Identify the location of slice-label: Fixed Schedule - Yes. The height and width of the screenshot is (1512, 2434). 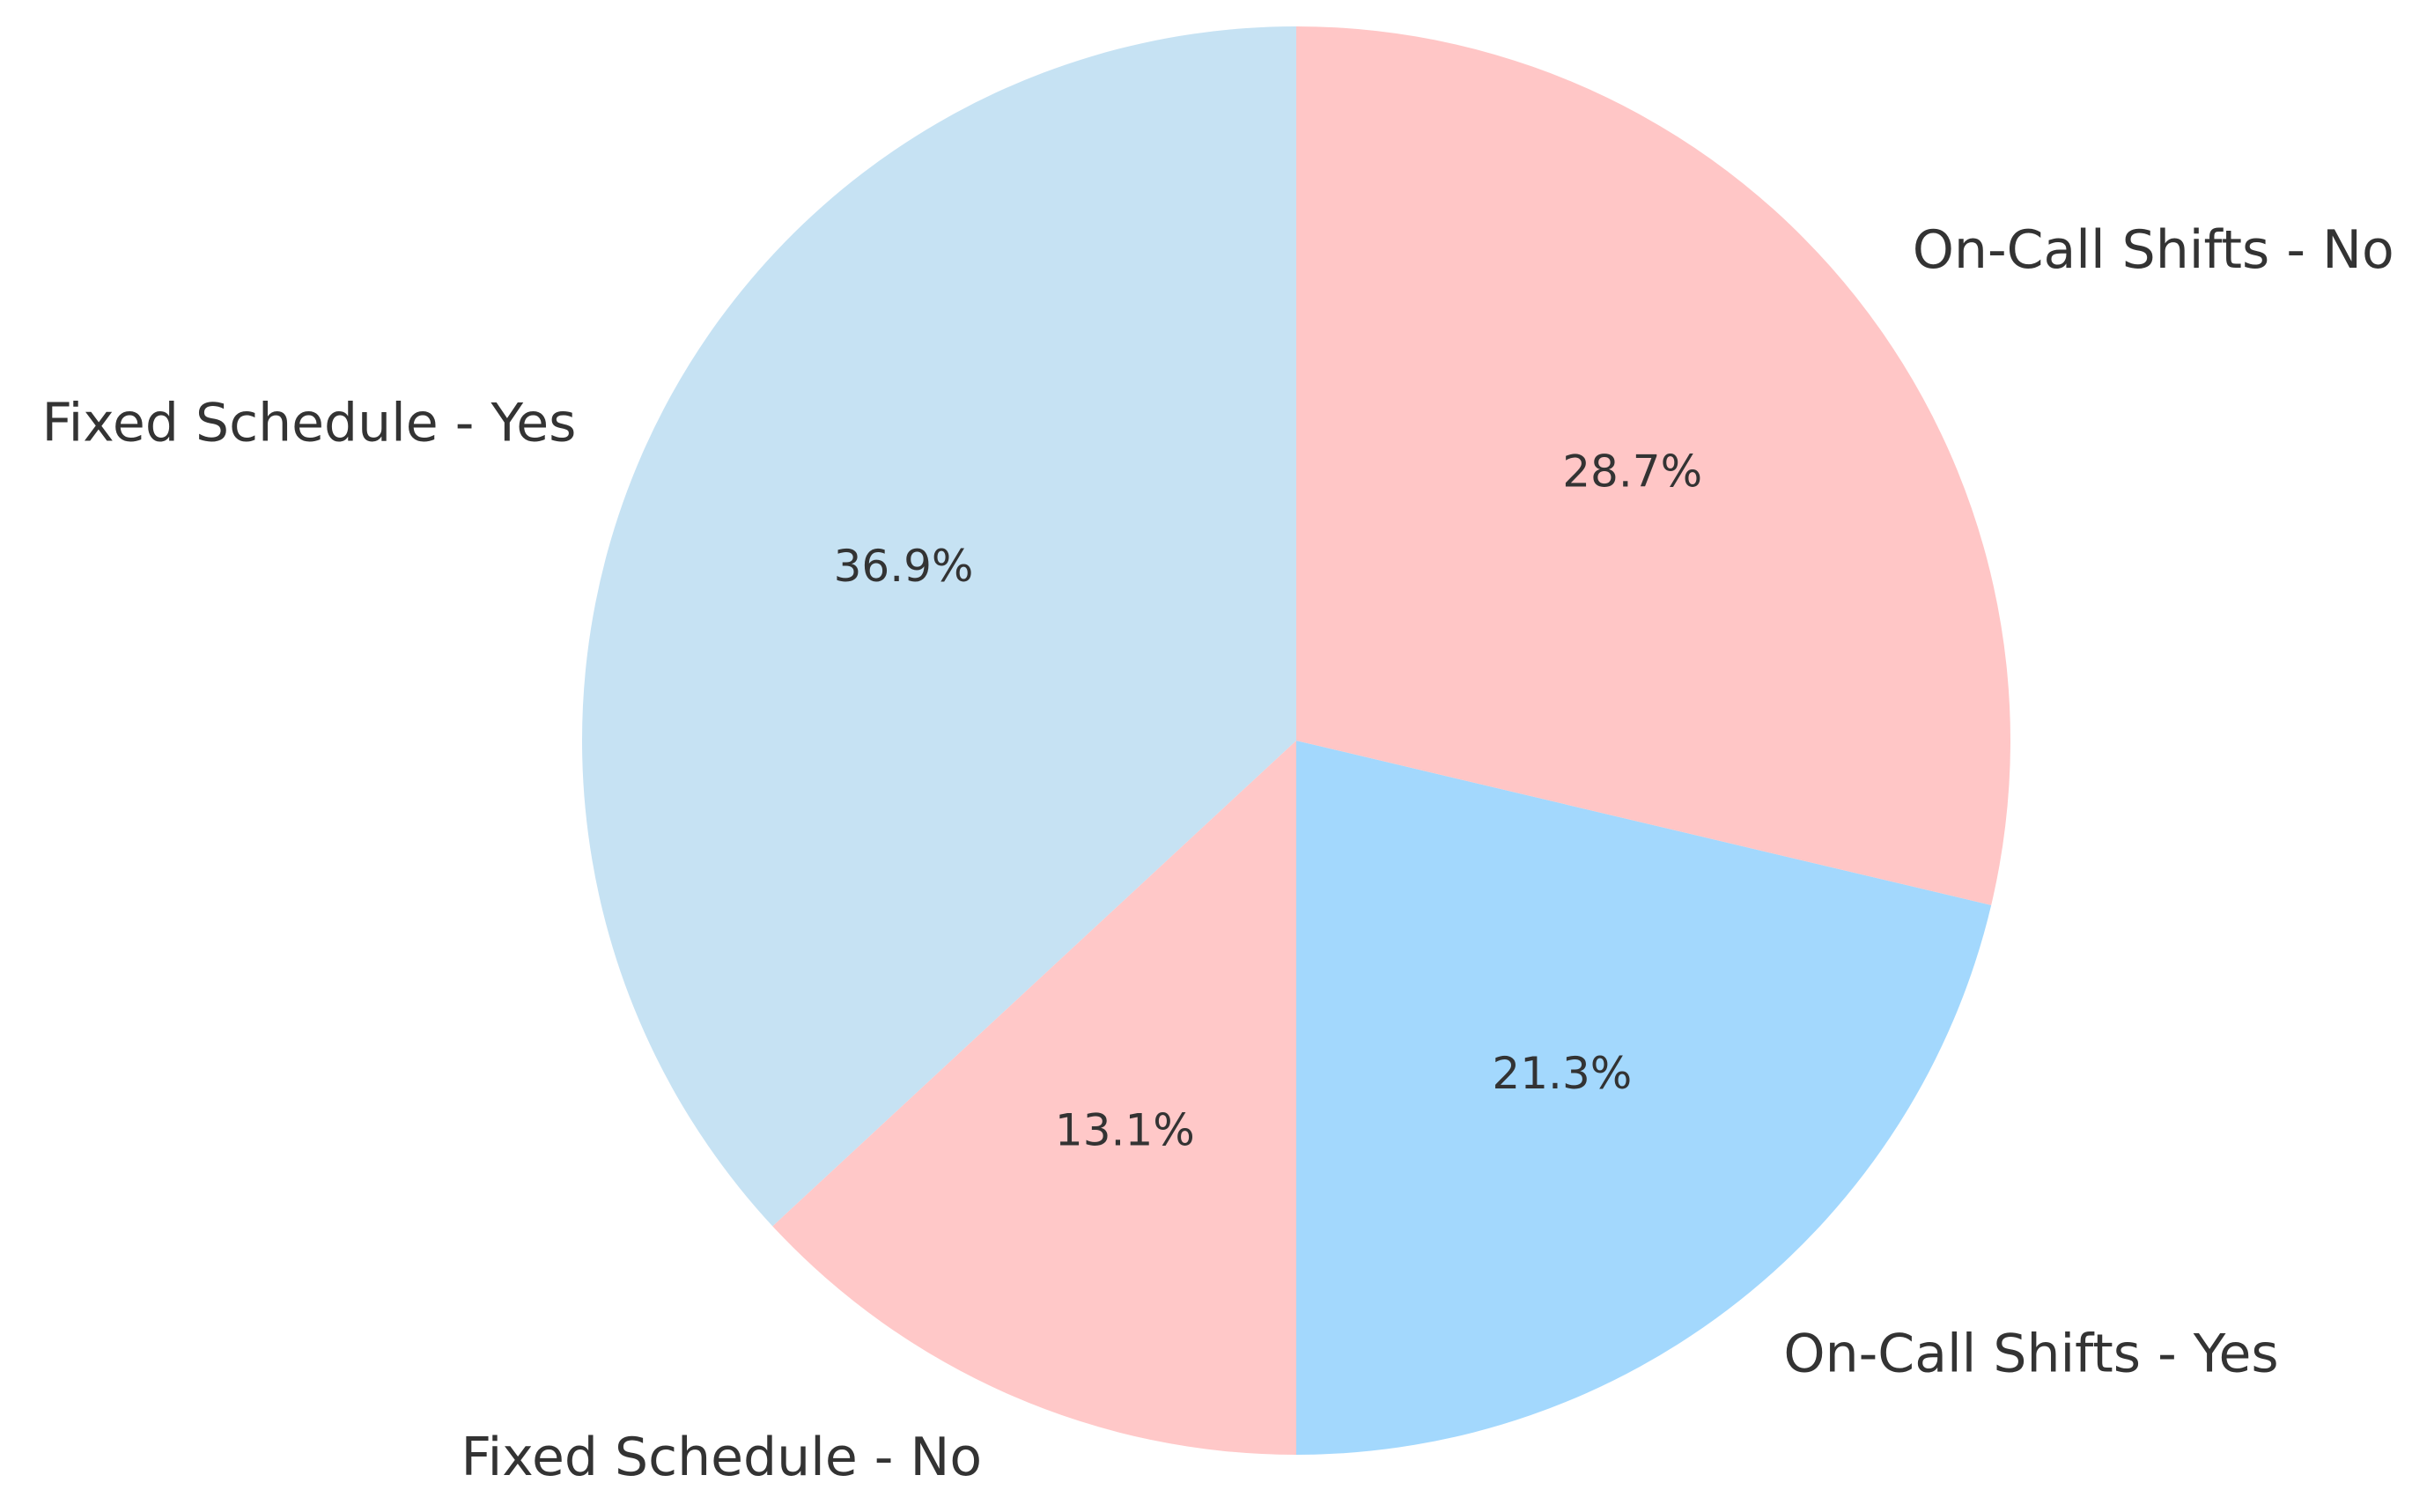
(308, 423).